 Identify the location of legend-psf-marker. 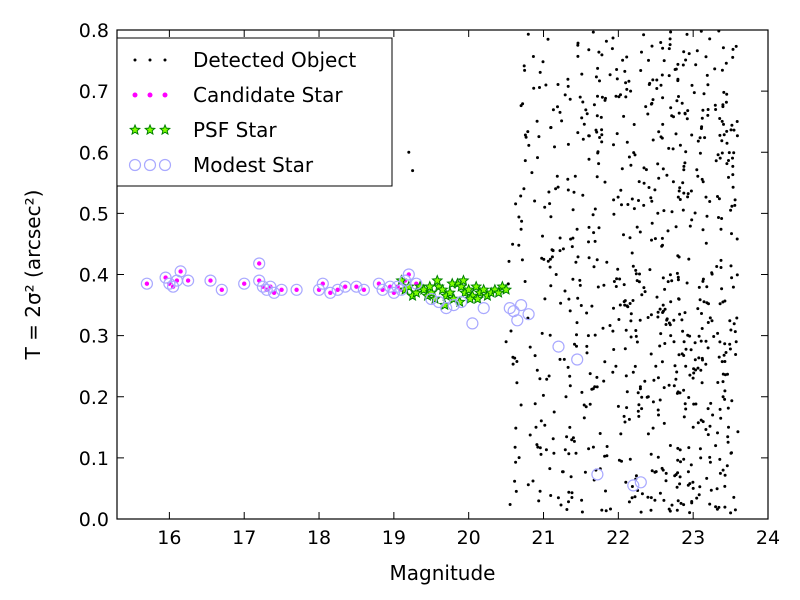
(135, 129).